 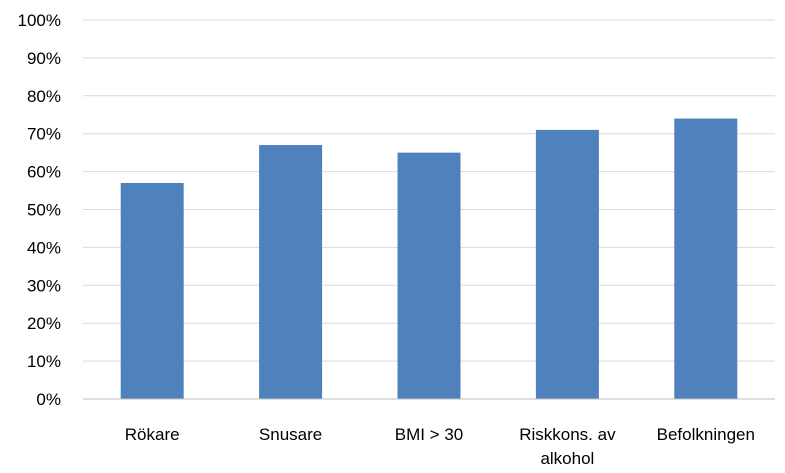 I want to click on y-tick-label: 90%, so click(x=44, y=58).